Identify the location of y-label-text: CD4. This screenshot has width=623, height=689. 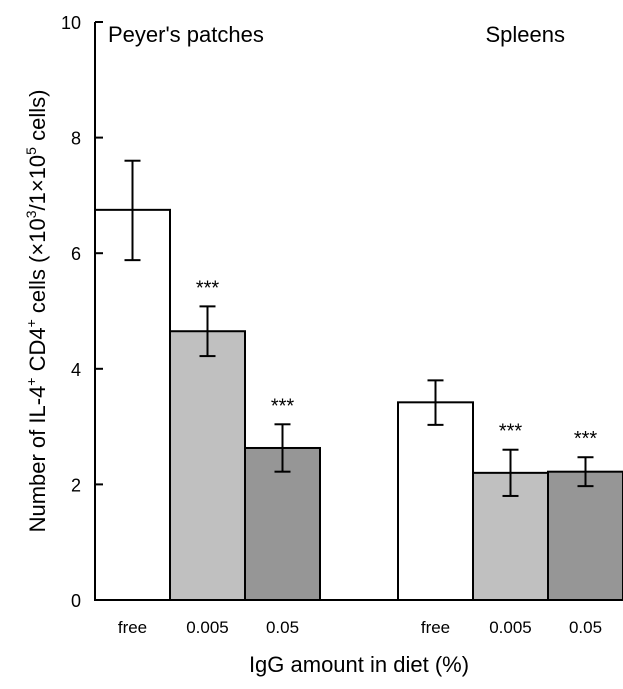
(37, 352).